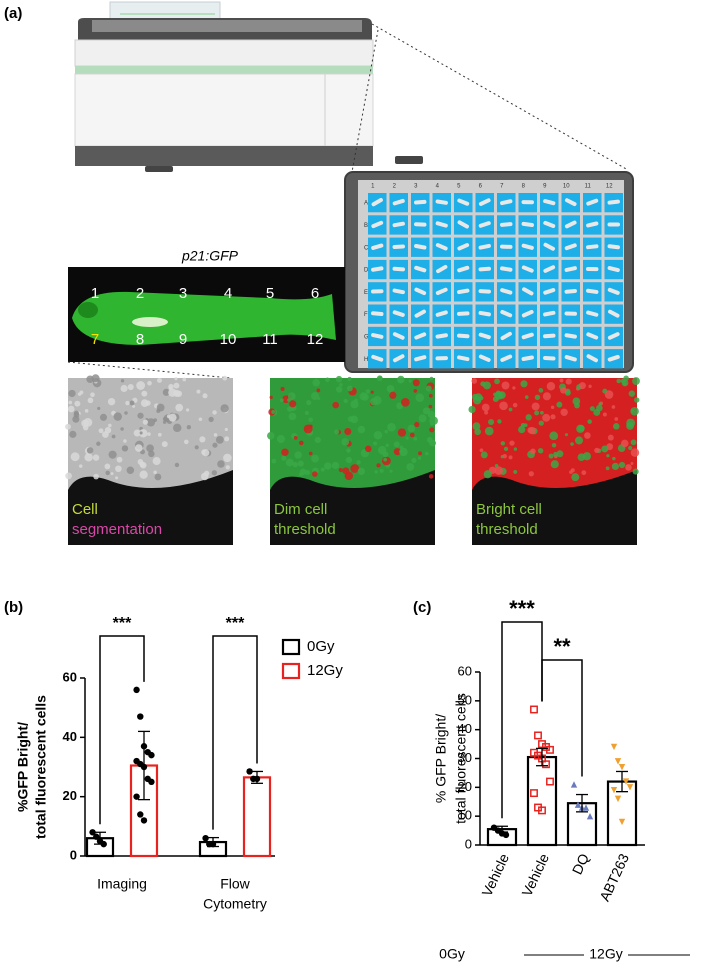 This screenshot has width=709, height=975. I want to click on panel-label: (b), so click(13, 607).